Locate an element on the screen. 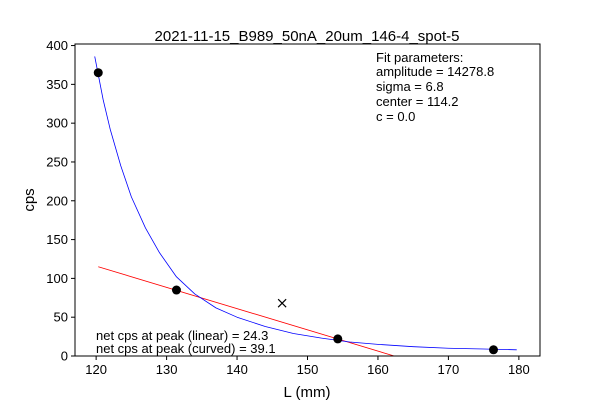 The width and height of the screenshot is (600, 400). net-cps-linear-label: net cps at peak (linear) = 24.3 is located at coordinates (182, 335).